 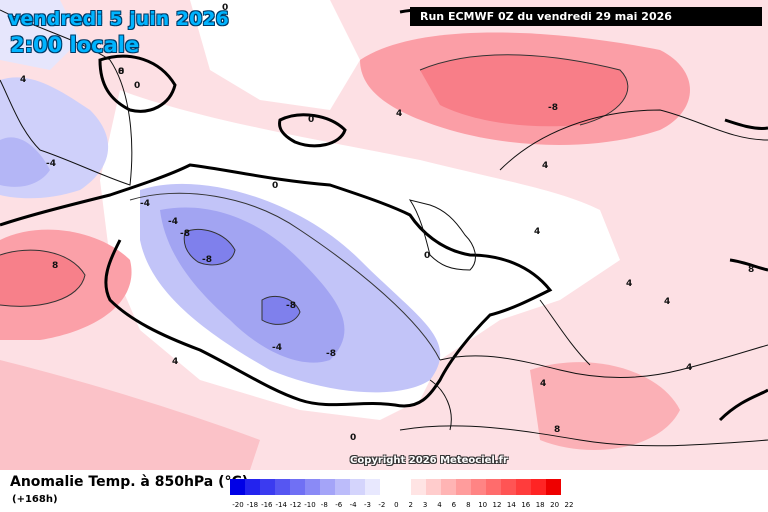 I want to click on legend-tick: 16, so click(x=526, y=505).